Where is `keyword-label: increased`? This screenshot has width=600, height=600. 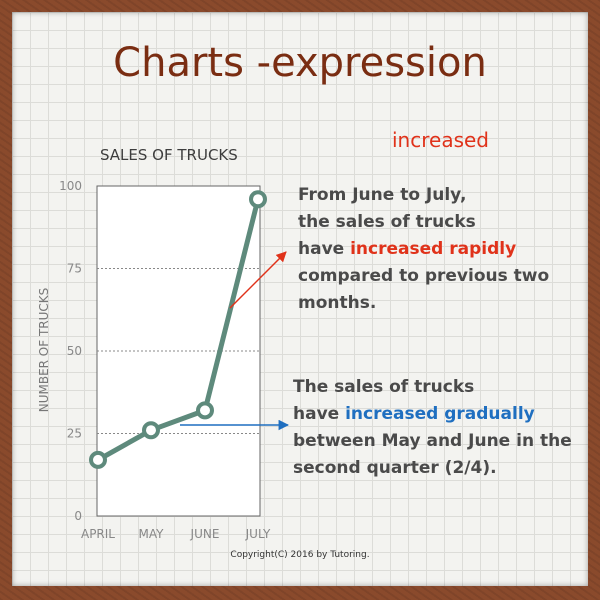 keyword-label: increased is located at coordinates (440, 140).